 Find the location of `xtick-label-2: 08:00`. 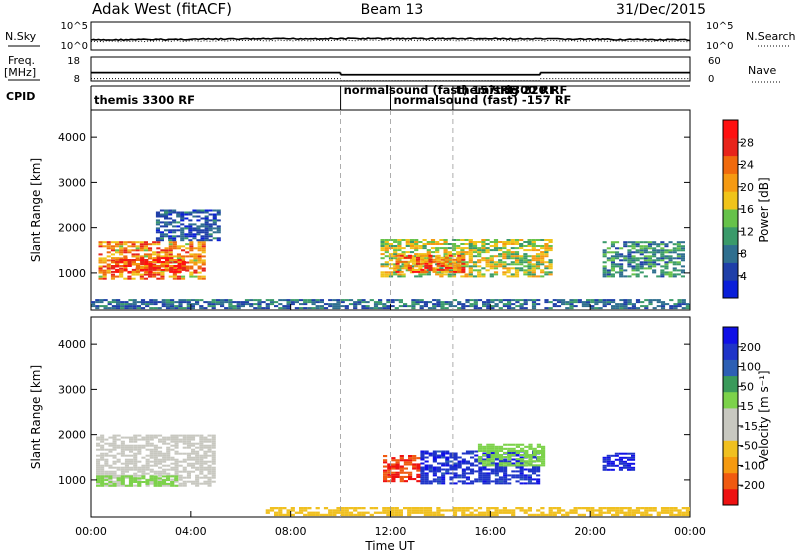

xtick-label-2: 08:00 is located at coordinates (291, 531).